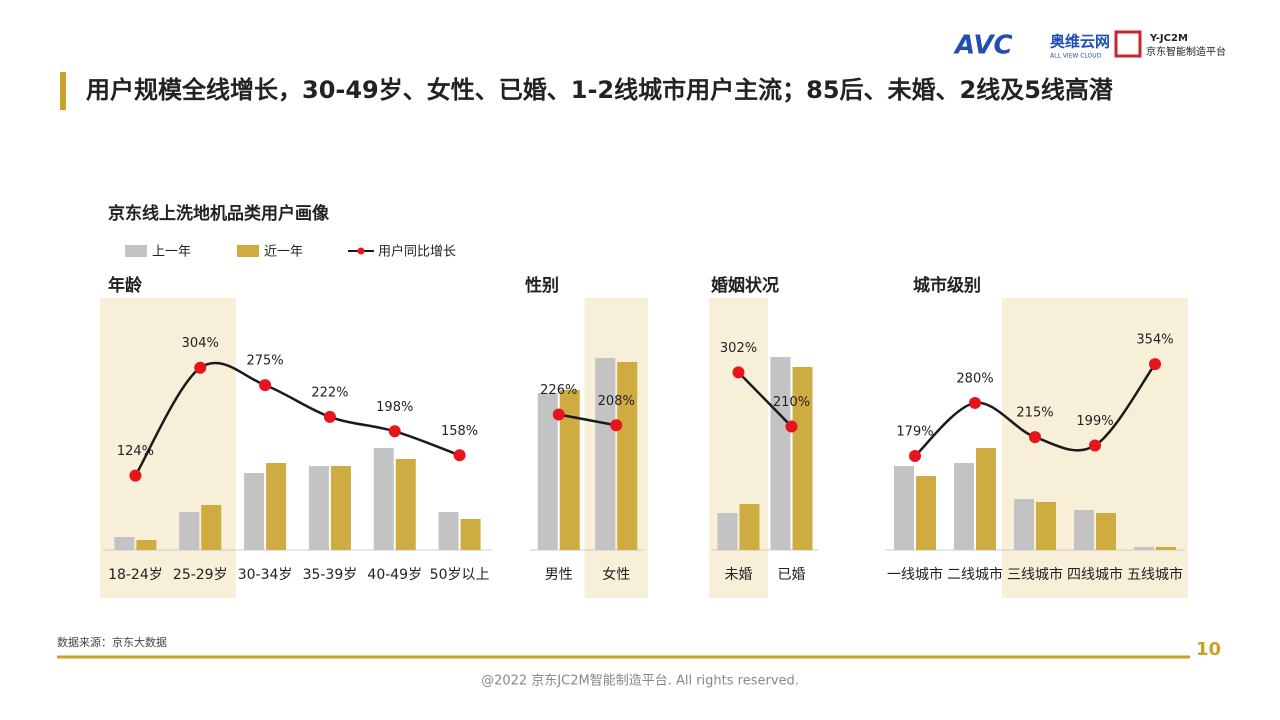 The image size is (1280, 720). What do you see at coordinates (417, 252) in the screenshot?
I see `legend-label: 用户同比增长` at bounding box center [417, 252].